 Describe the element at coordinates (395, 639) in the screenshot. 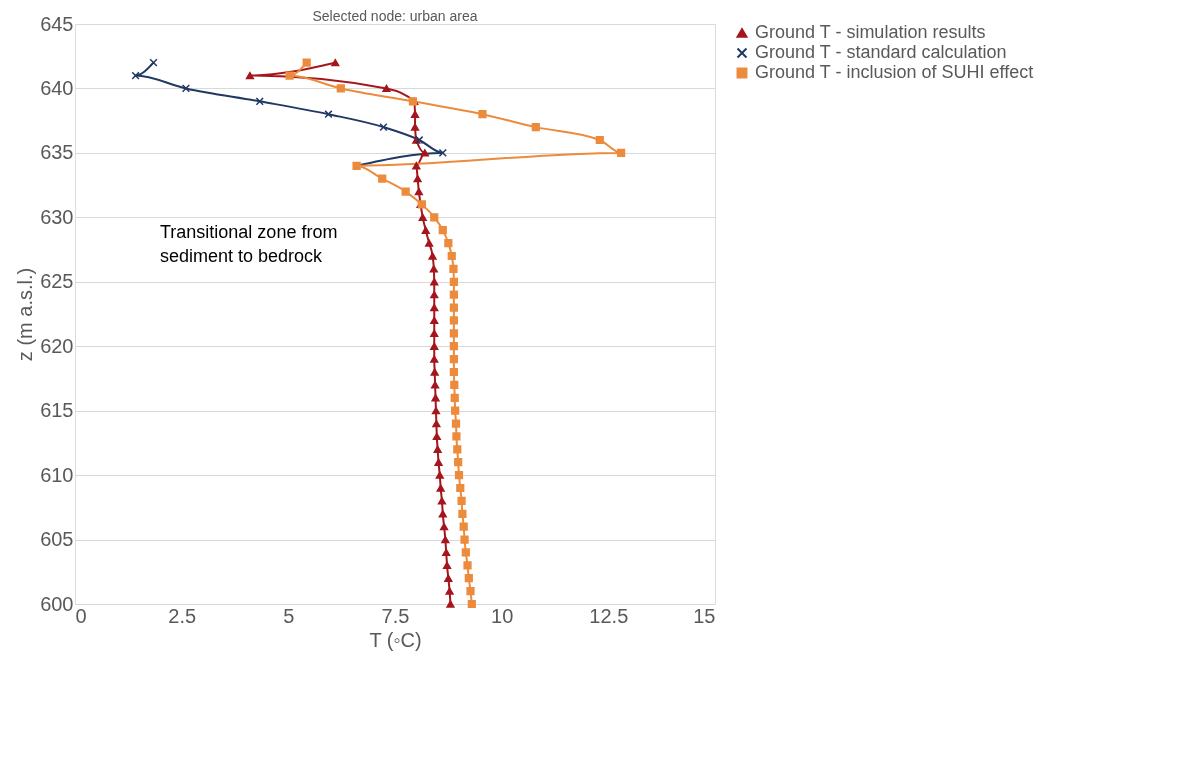

I see `x-axis-title: T (◦C)` at that location.